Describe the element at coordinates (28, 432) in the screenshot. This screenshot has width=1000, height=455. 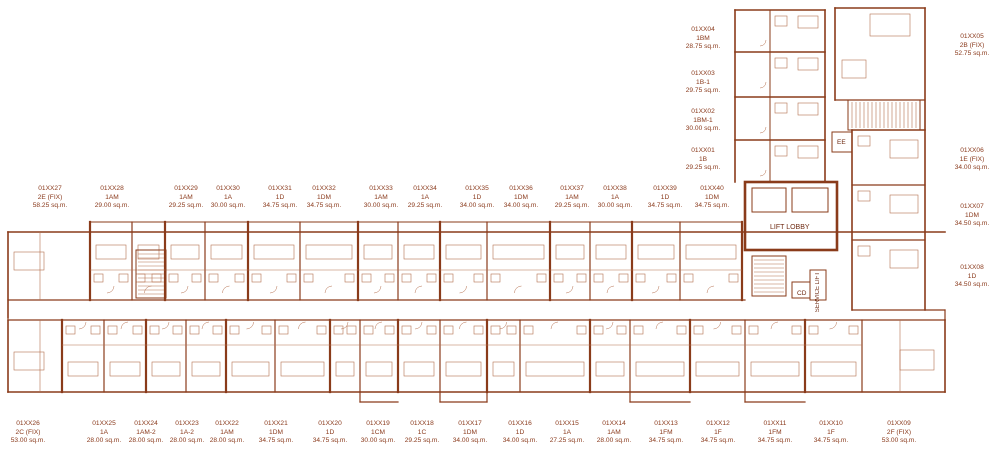
I see `unit-label-01xx26: 01XX26 2C (FIX) 53.00 sq.m.` at that location.